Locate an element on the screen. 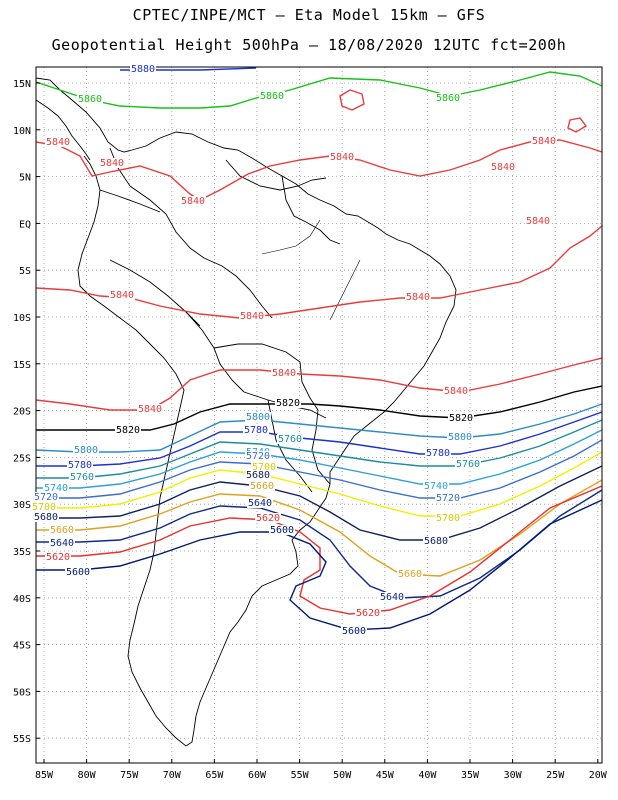 The width and height of the screenshot is (618, 800). contour-label: 5640 is located at coordinates (392, 597).